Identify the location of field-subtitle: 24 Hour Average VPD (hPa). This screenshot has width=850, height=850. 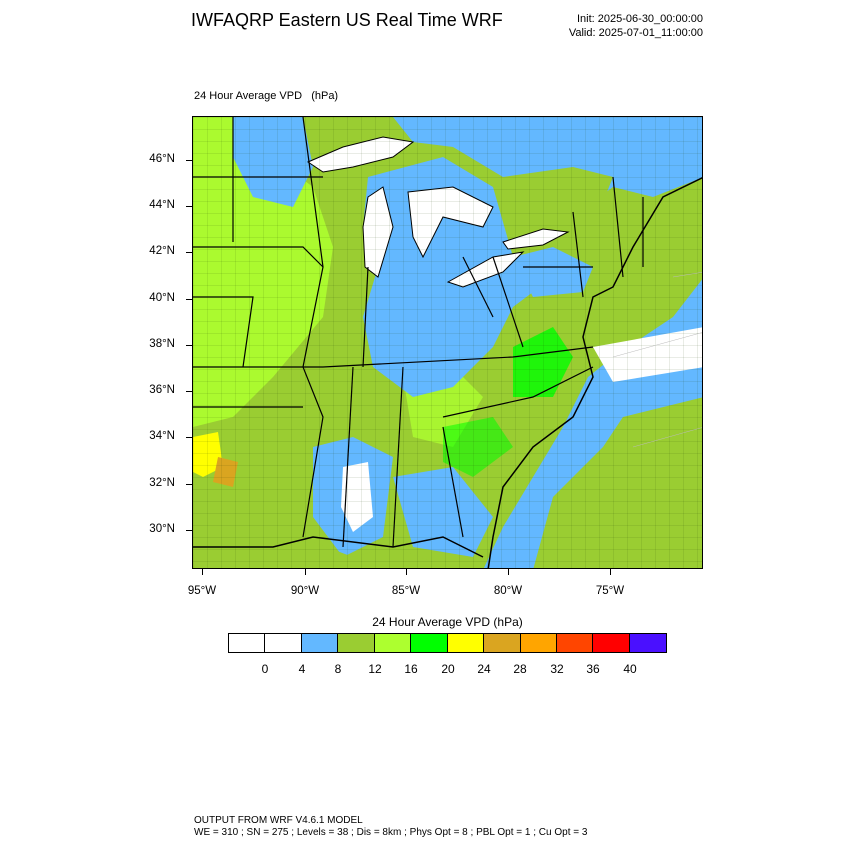
(266, 96).